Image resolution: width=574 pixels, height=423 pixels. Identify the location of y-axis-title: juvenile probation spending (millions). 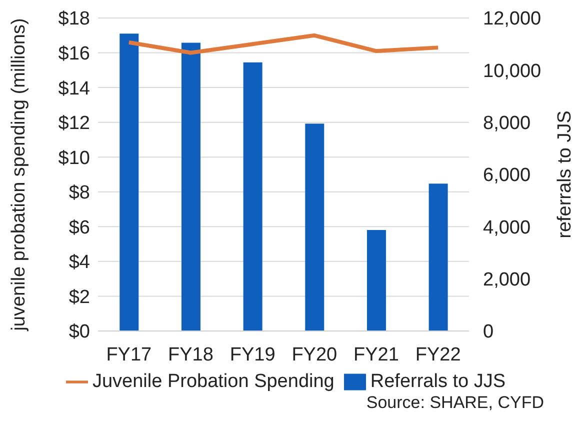
(19, 175).